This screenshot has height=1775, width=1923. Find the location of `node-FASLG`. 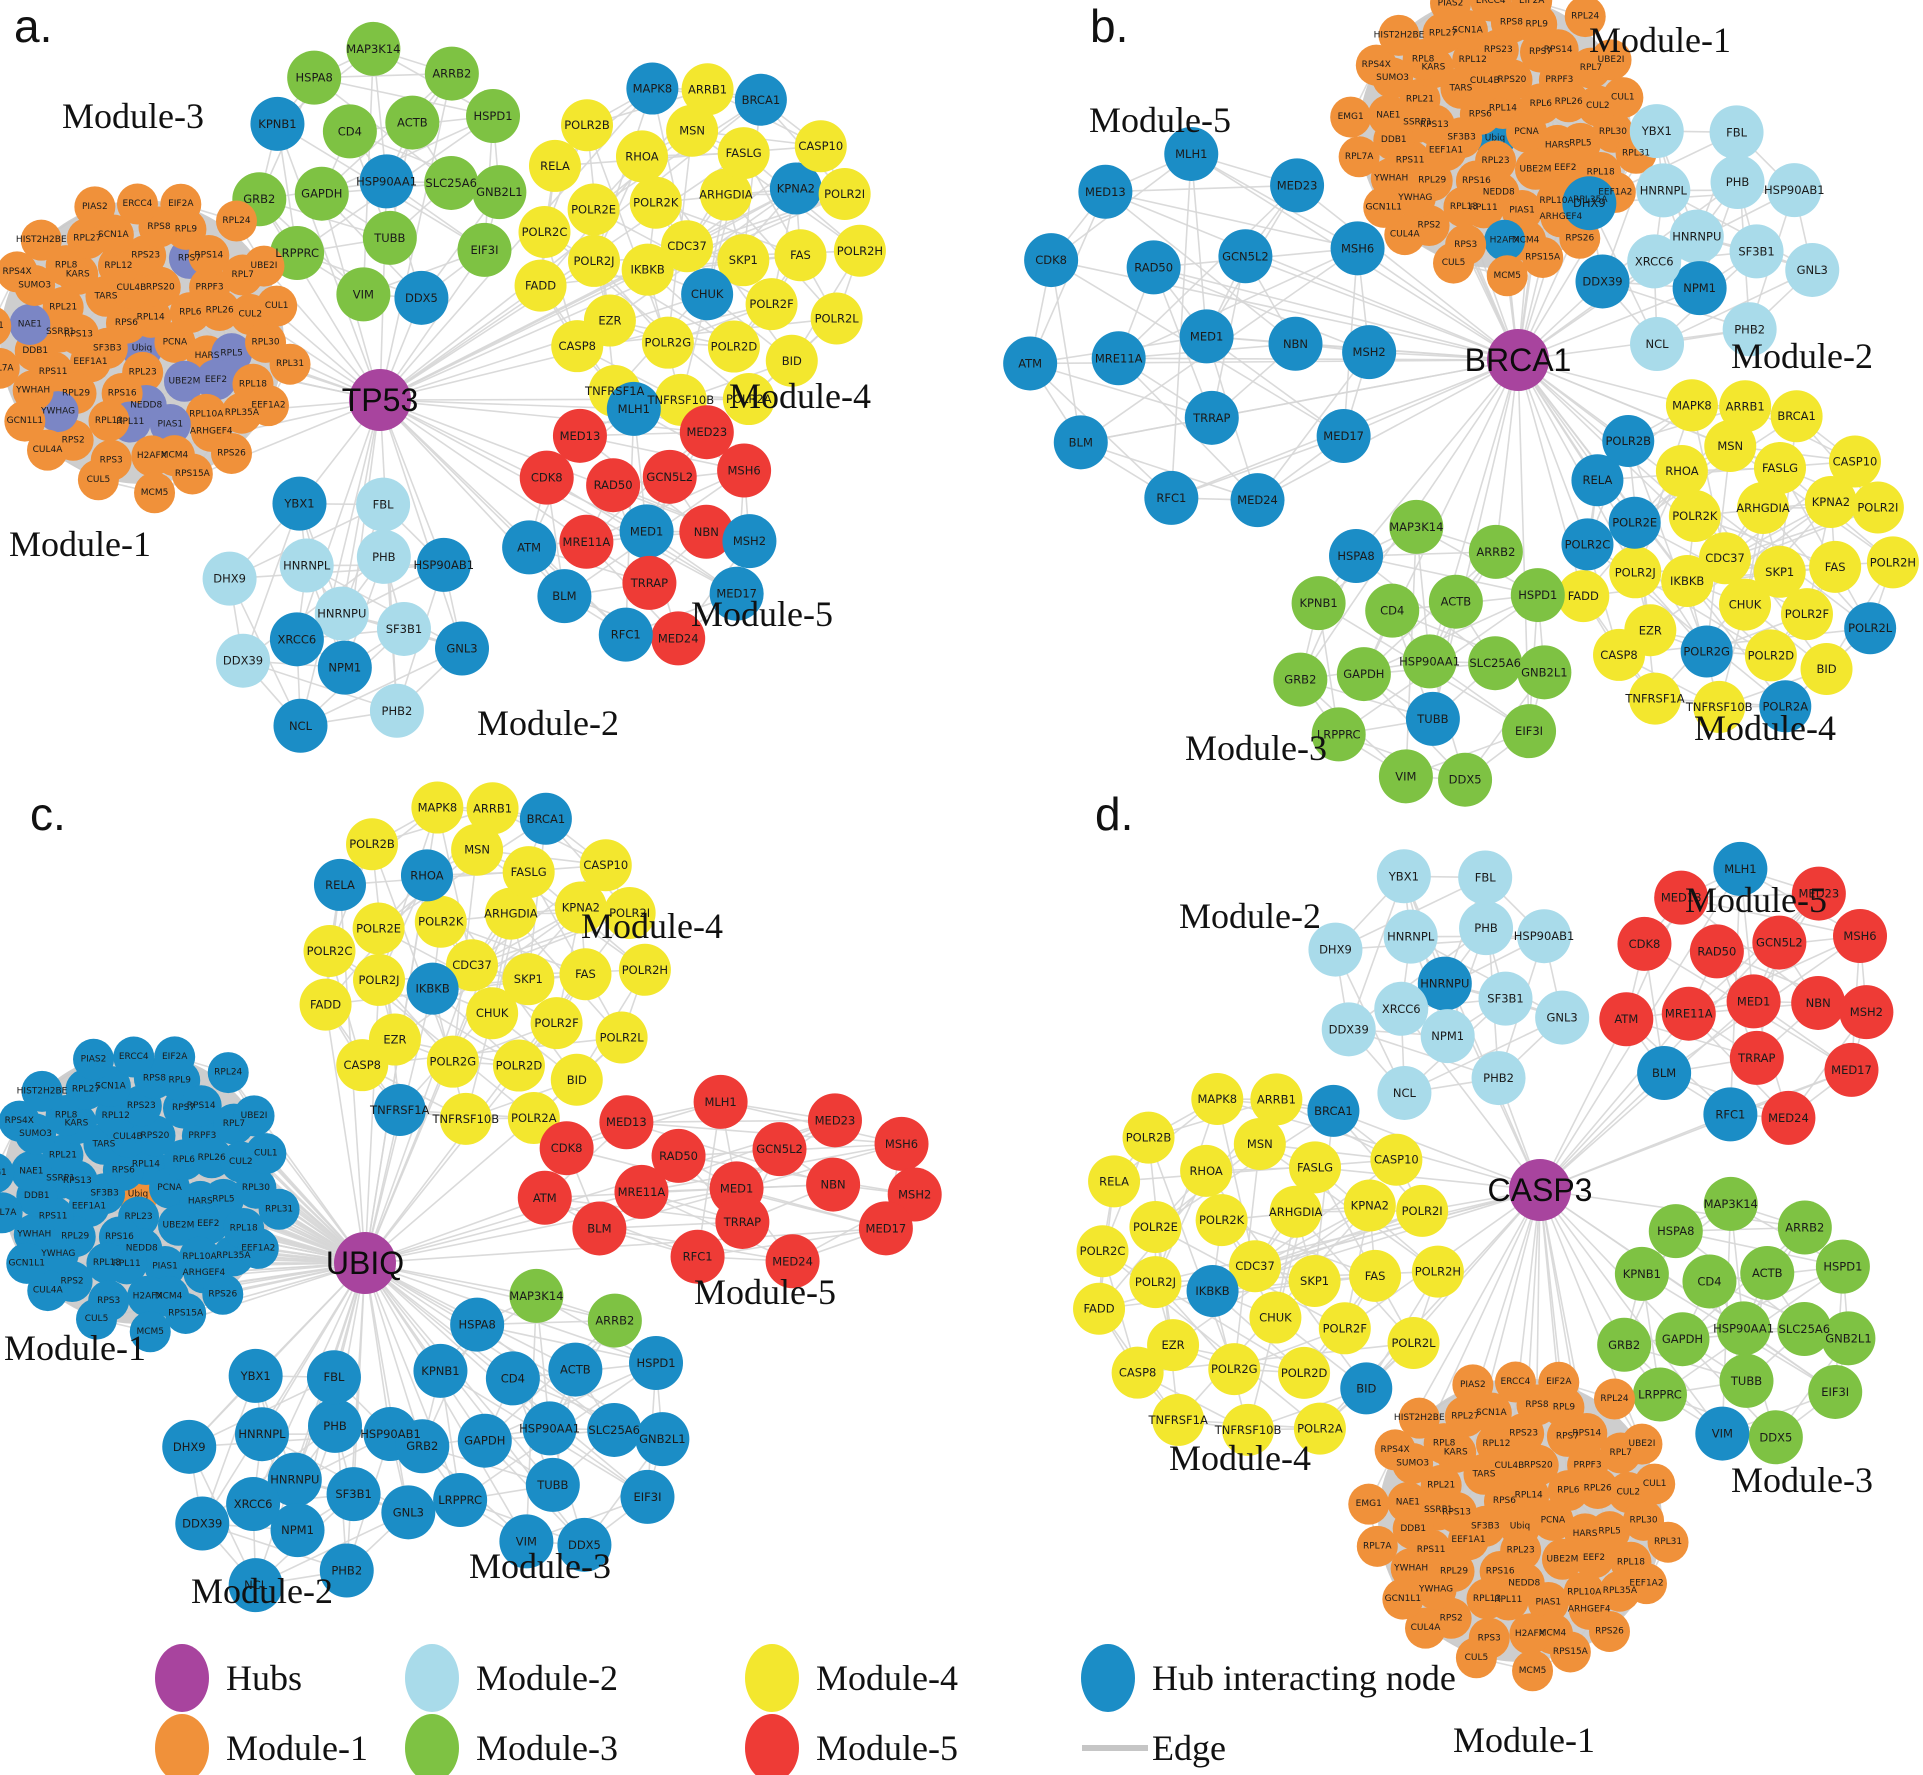

node-FASLG is located at coordinates (528, 872).